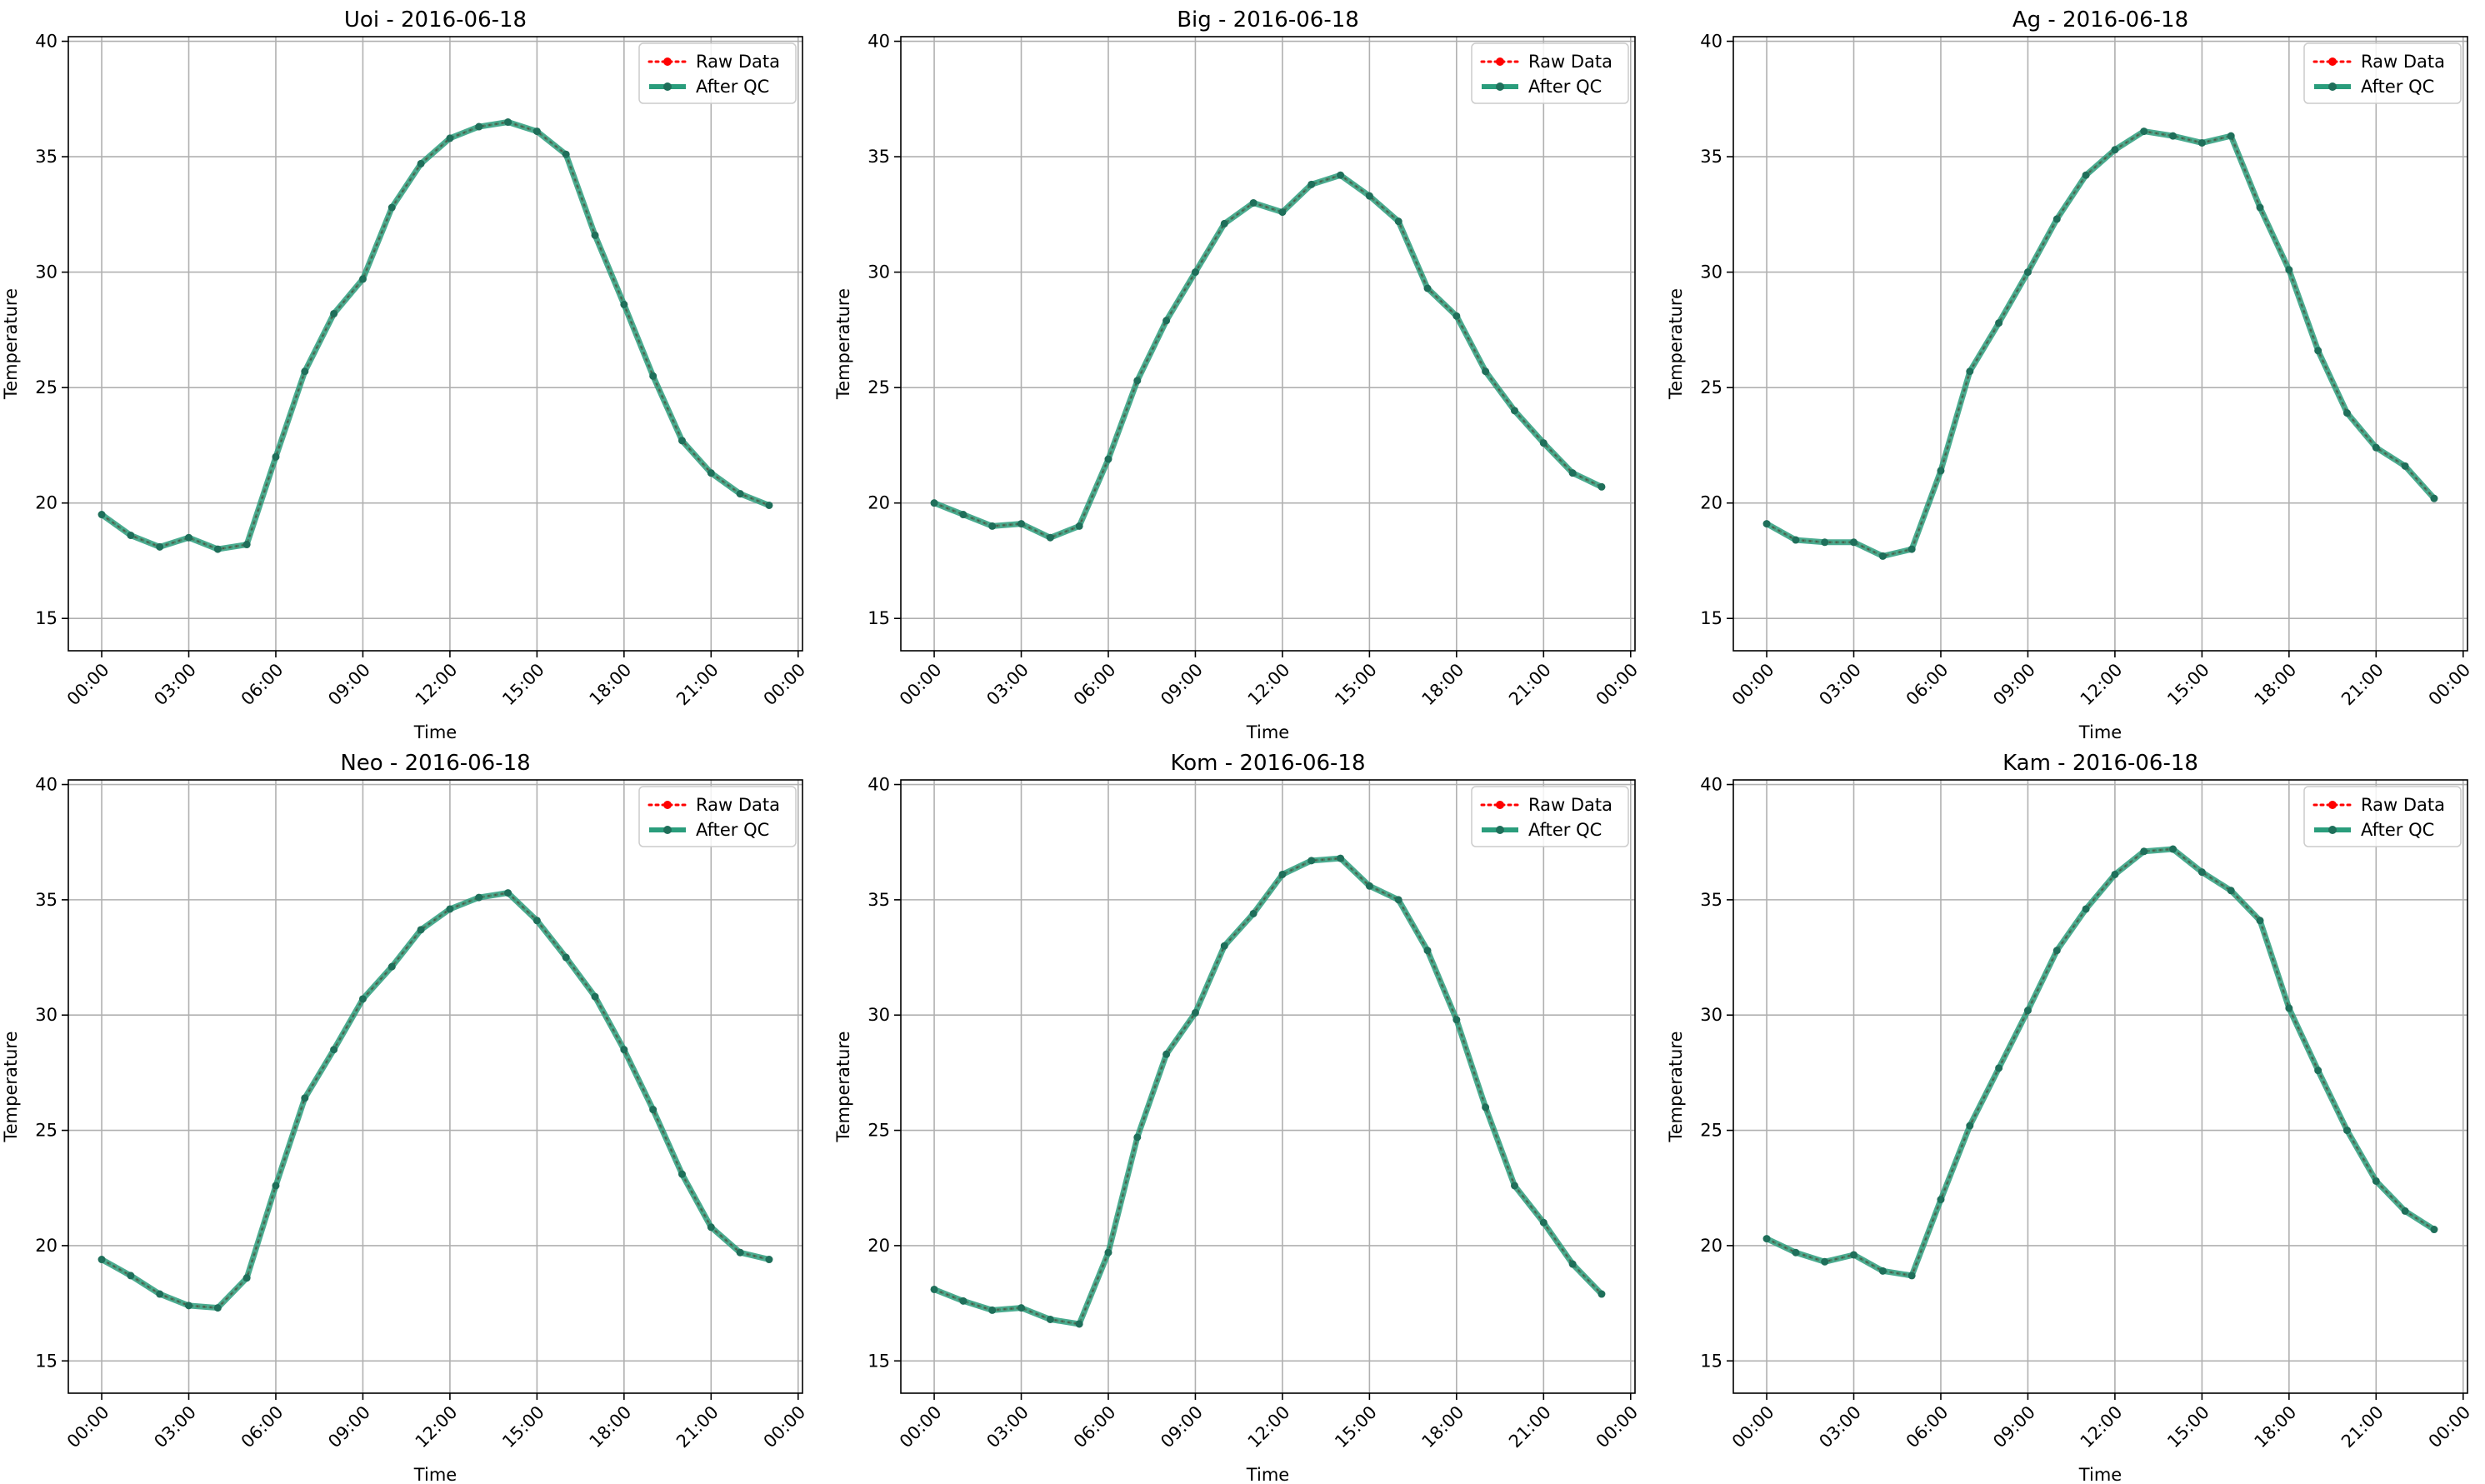 The height and width of the screenshot is (1484, 2485). Describe the element at coordinates (1840, 685) in the screenshot. I see `x-tick-label: 03:00` at that location.